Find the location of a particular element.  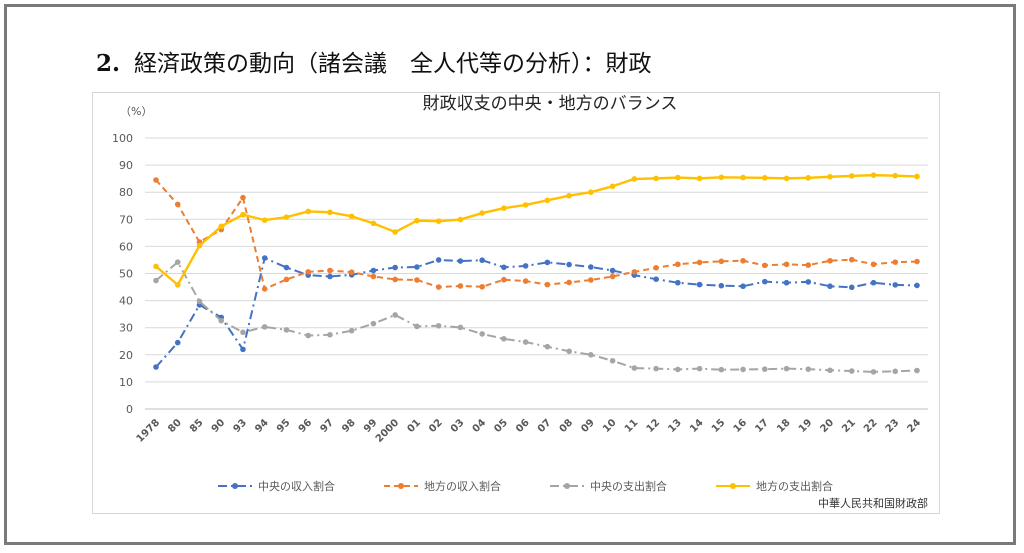

x-tick-label: 80 is located at coordinates (175, 426).